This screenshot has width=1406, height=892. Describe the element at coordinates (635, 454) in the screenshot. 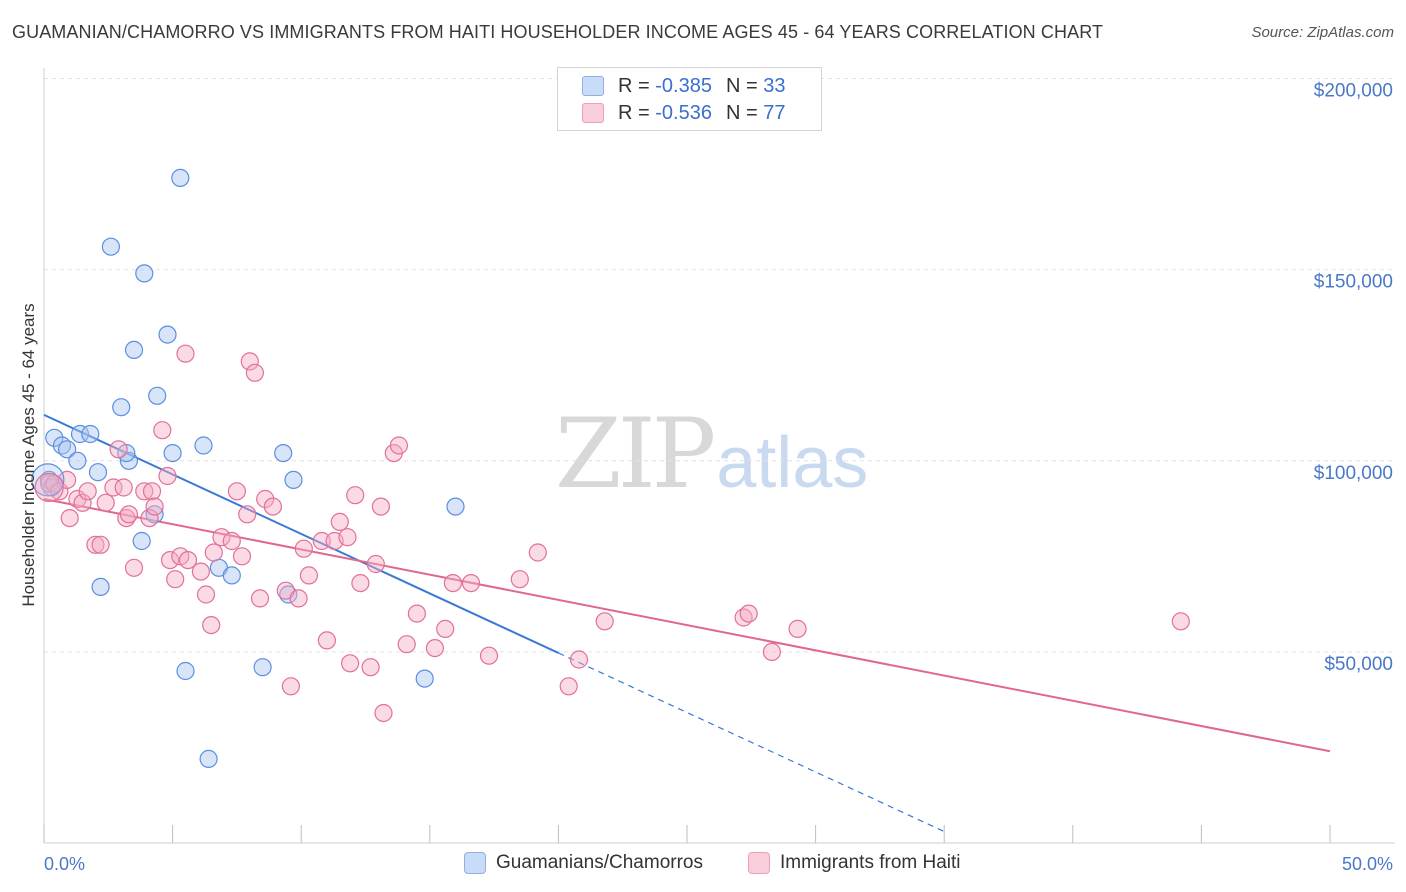

I see `watermark-zip: ZIP` at that location.